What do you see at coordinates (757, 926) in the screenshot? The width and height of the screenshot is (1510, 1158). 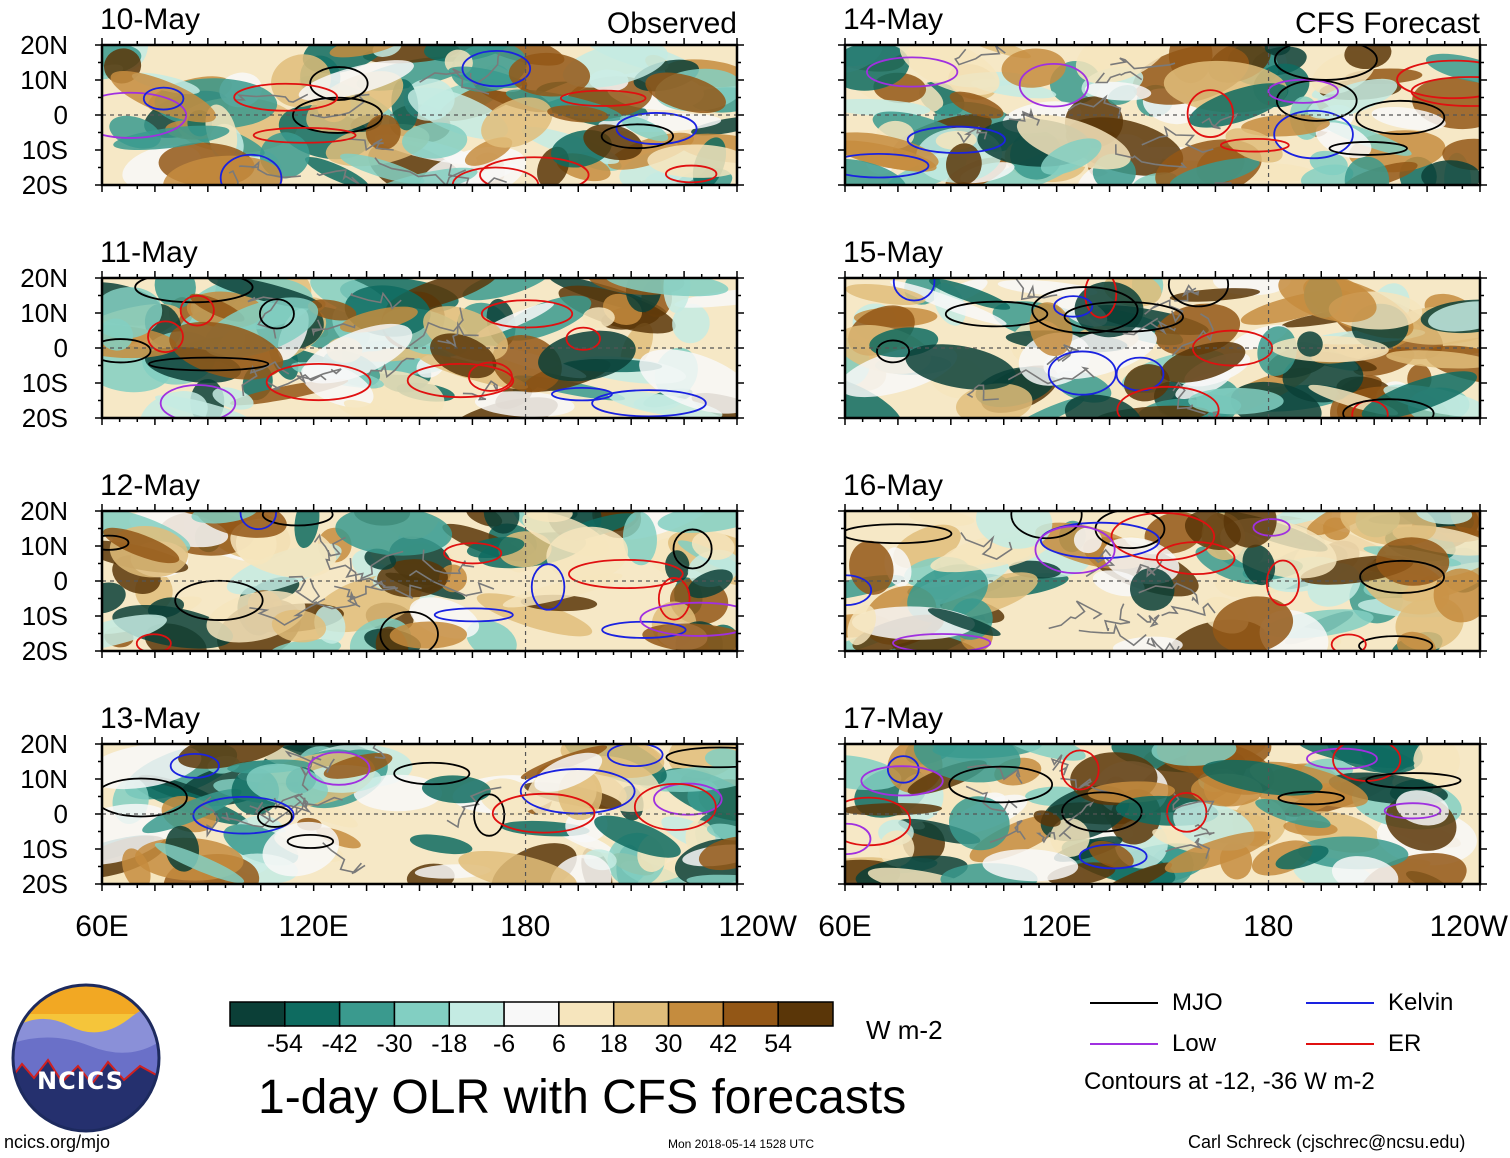 I see `lon-label: 120W` at bounding box center [757, 926].